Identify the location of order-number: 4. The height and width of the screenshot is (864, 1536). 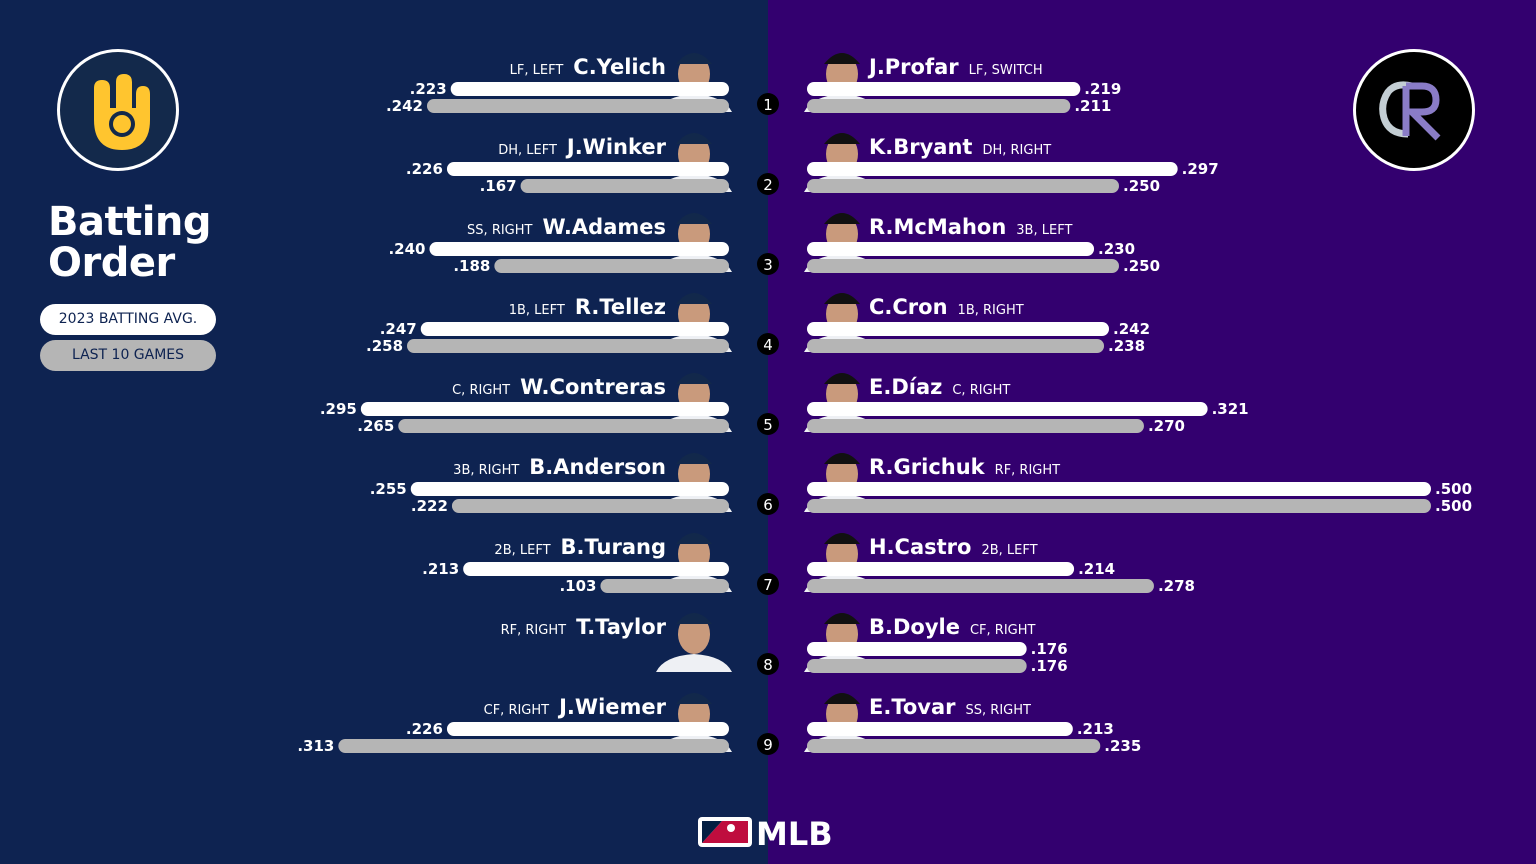
(768, 345).